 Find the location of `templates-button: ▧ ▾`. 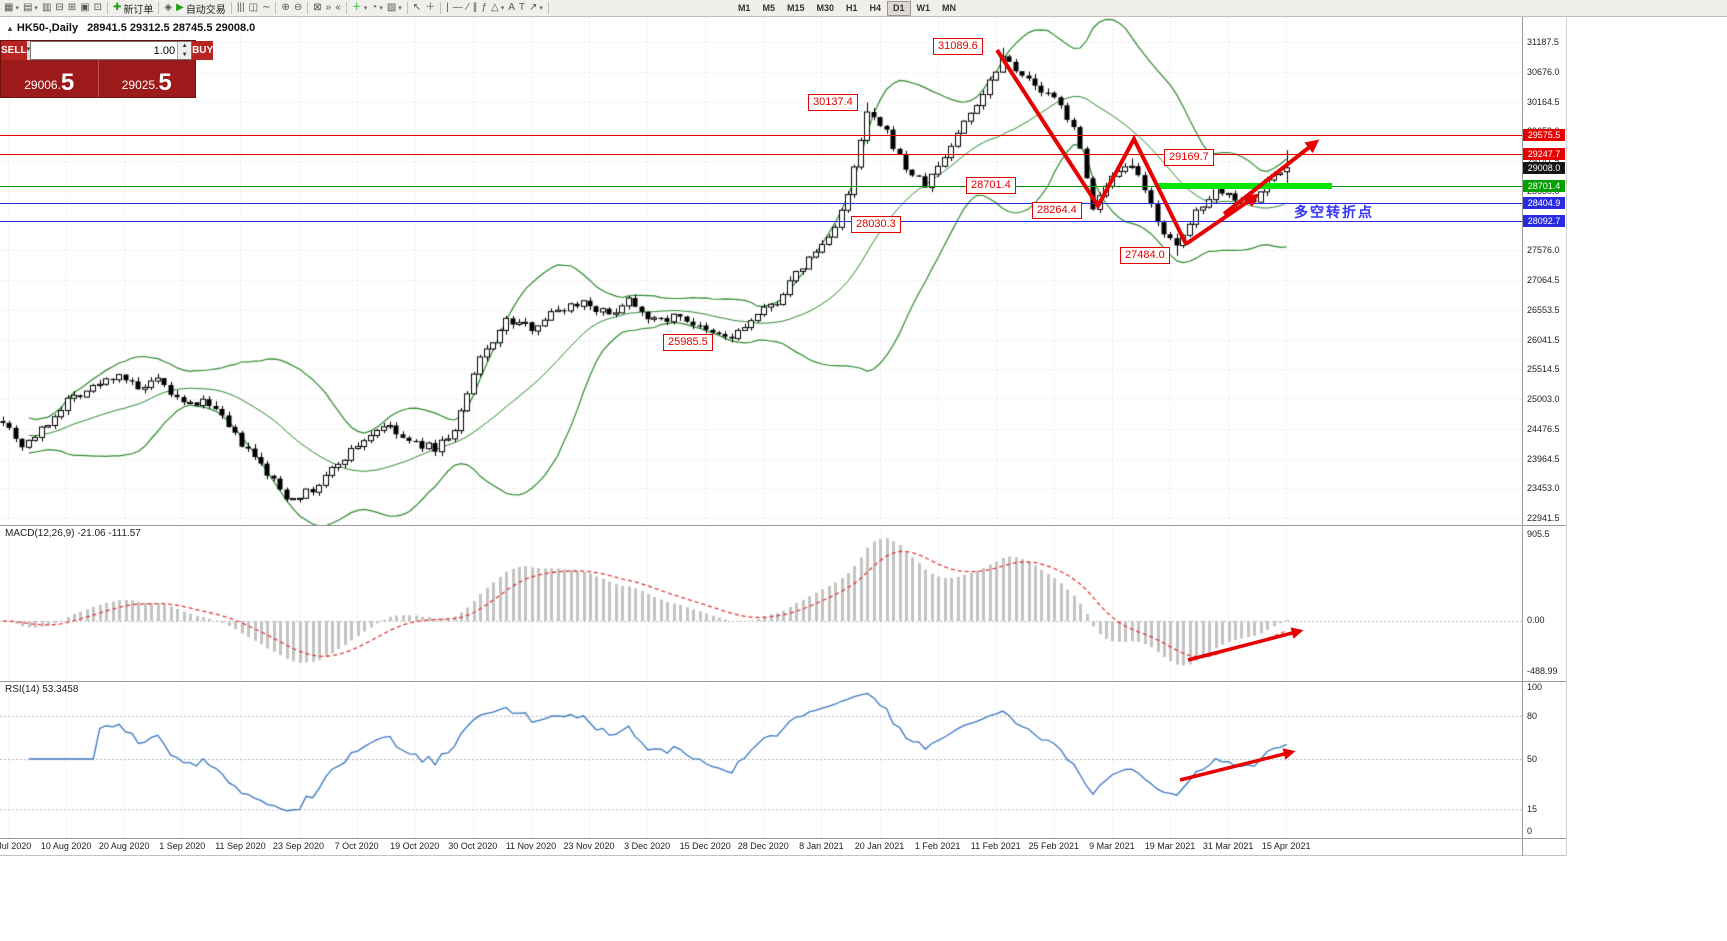

templates-button: ▧ ▾ is located at coordinates (394, 8).